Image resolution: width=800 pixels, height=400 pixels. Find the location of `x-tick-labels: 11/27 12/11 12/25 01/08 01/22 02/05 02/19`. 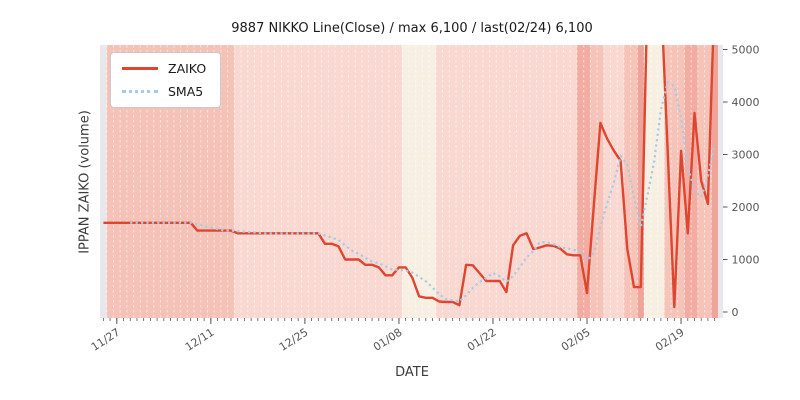

x-tick-labels: 11/27 12/11 12/25 01/08 01/22 02/05 02/19 is located at coordinates (388, 340).